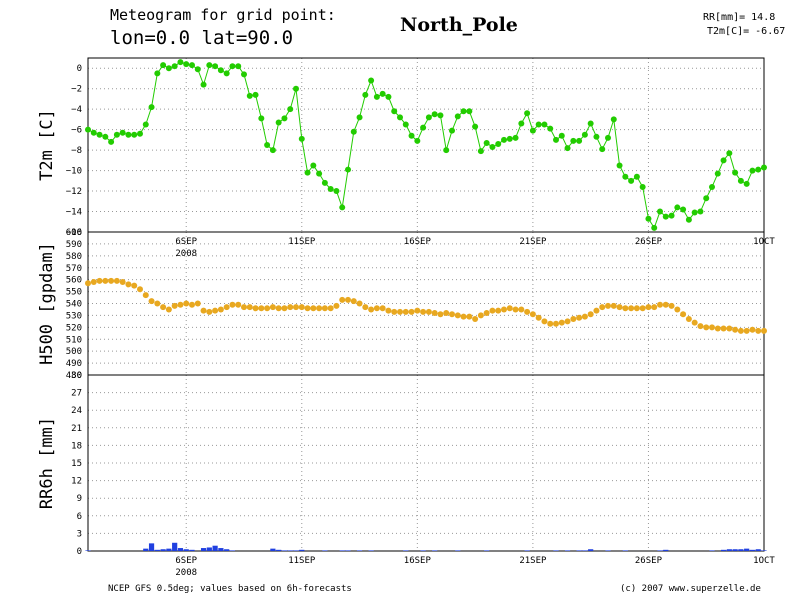 The width and height of the screenshot is (800, 600). Describe the element at coordinates (79, 534) in the screenshot. I see `y-tick-label: 3` at that location.